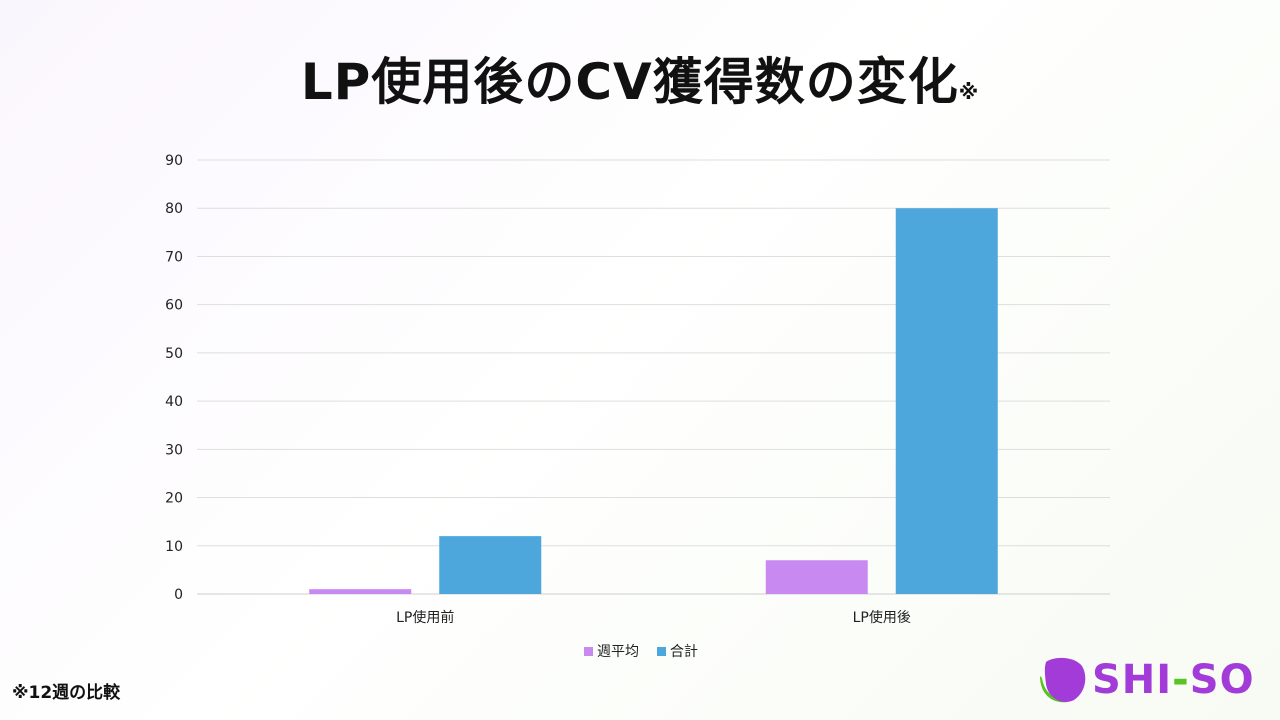  I want to click on x-category-label: LP使用後, so click(882, 617).